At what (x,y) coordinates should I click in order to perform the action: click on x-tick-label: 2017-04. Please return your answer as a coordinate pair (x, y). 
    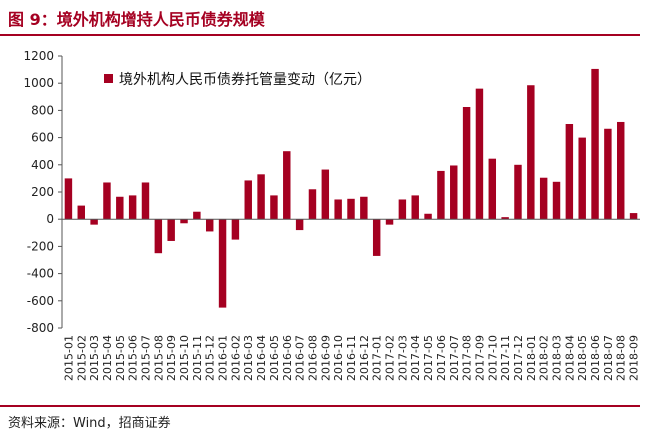
    Looking at the image, I should click on (415, 358).